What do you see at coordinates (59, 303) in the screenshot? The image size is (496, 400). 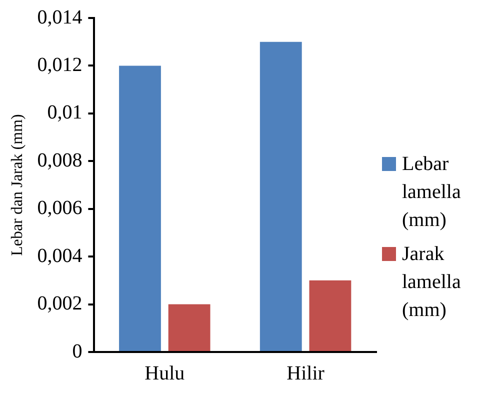 I see `y-tick-label: 0,002` at bounding box center [59, 303].